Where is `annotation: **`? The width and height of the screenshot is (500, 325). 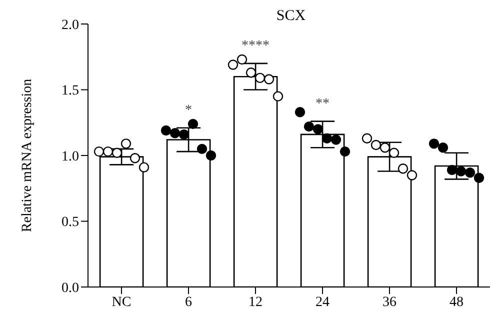 annotation: ** is located at coordinates (323, 104).